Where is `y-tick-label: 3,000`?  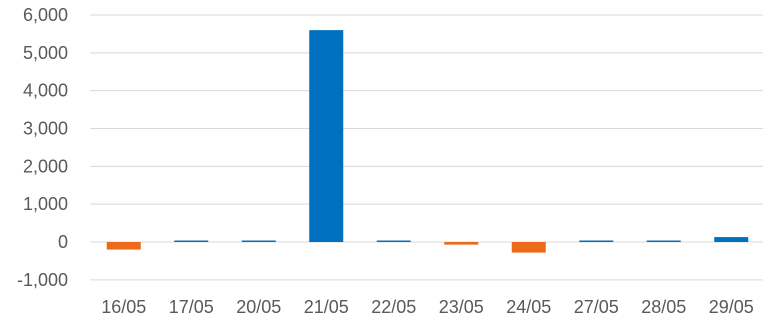 y-tick-label: 3,000 is located at coordinates (45, 129).